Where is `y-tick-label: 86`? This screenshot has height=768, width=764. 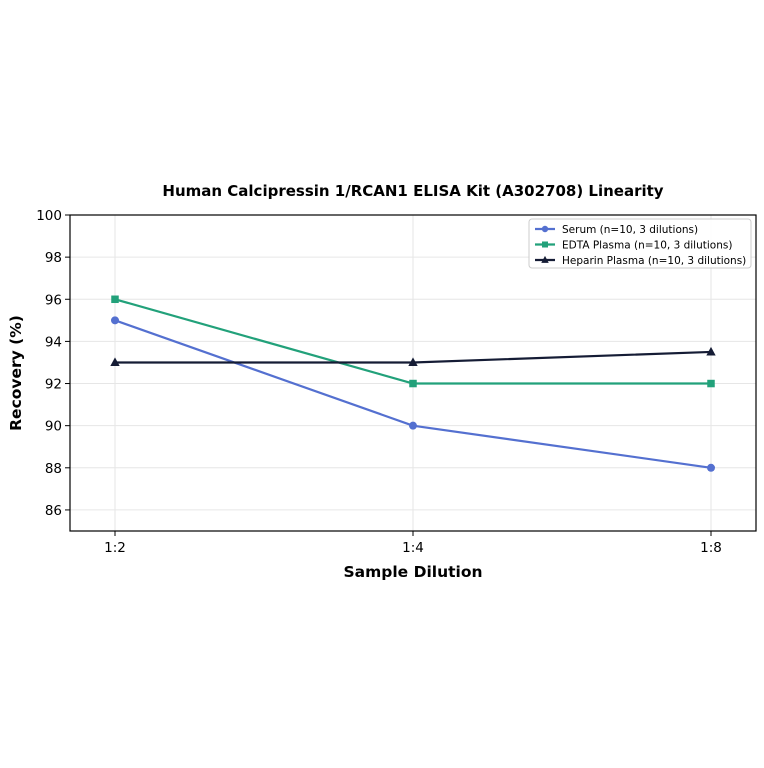
y-tick-label: 86 is located at coordinates (53, 511).